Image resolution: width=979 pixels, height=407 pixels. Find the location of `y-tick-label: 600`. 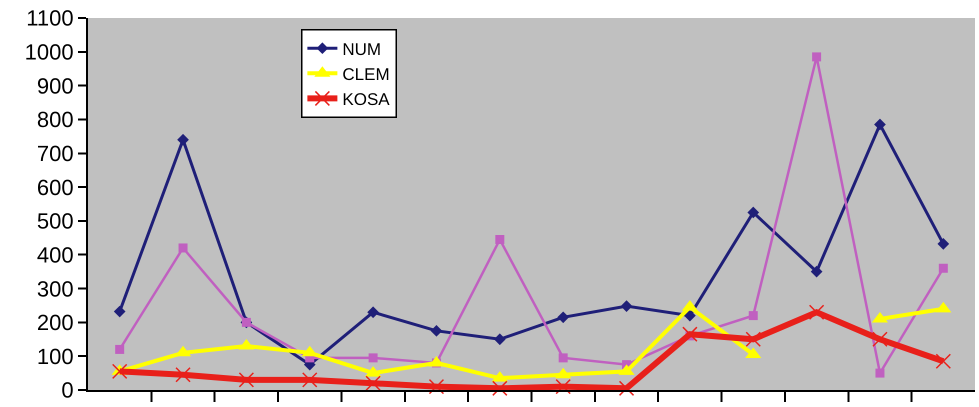

y-tick-label: 600 is located at coordinates (55, 187).